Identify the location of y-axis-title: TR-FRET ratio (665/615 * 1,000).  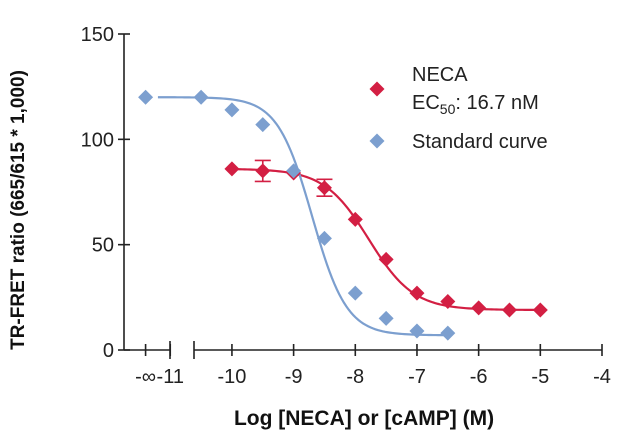
(18, 210).